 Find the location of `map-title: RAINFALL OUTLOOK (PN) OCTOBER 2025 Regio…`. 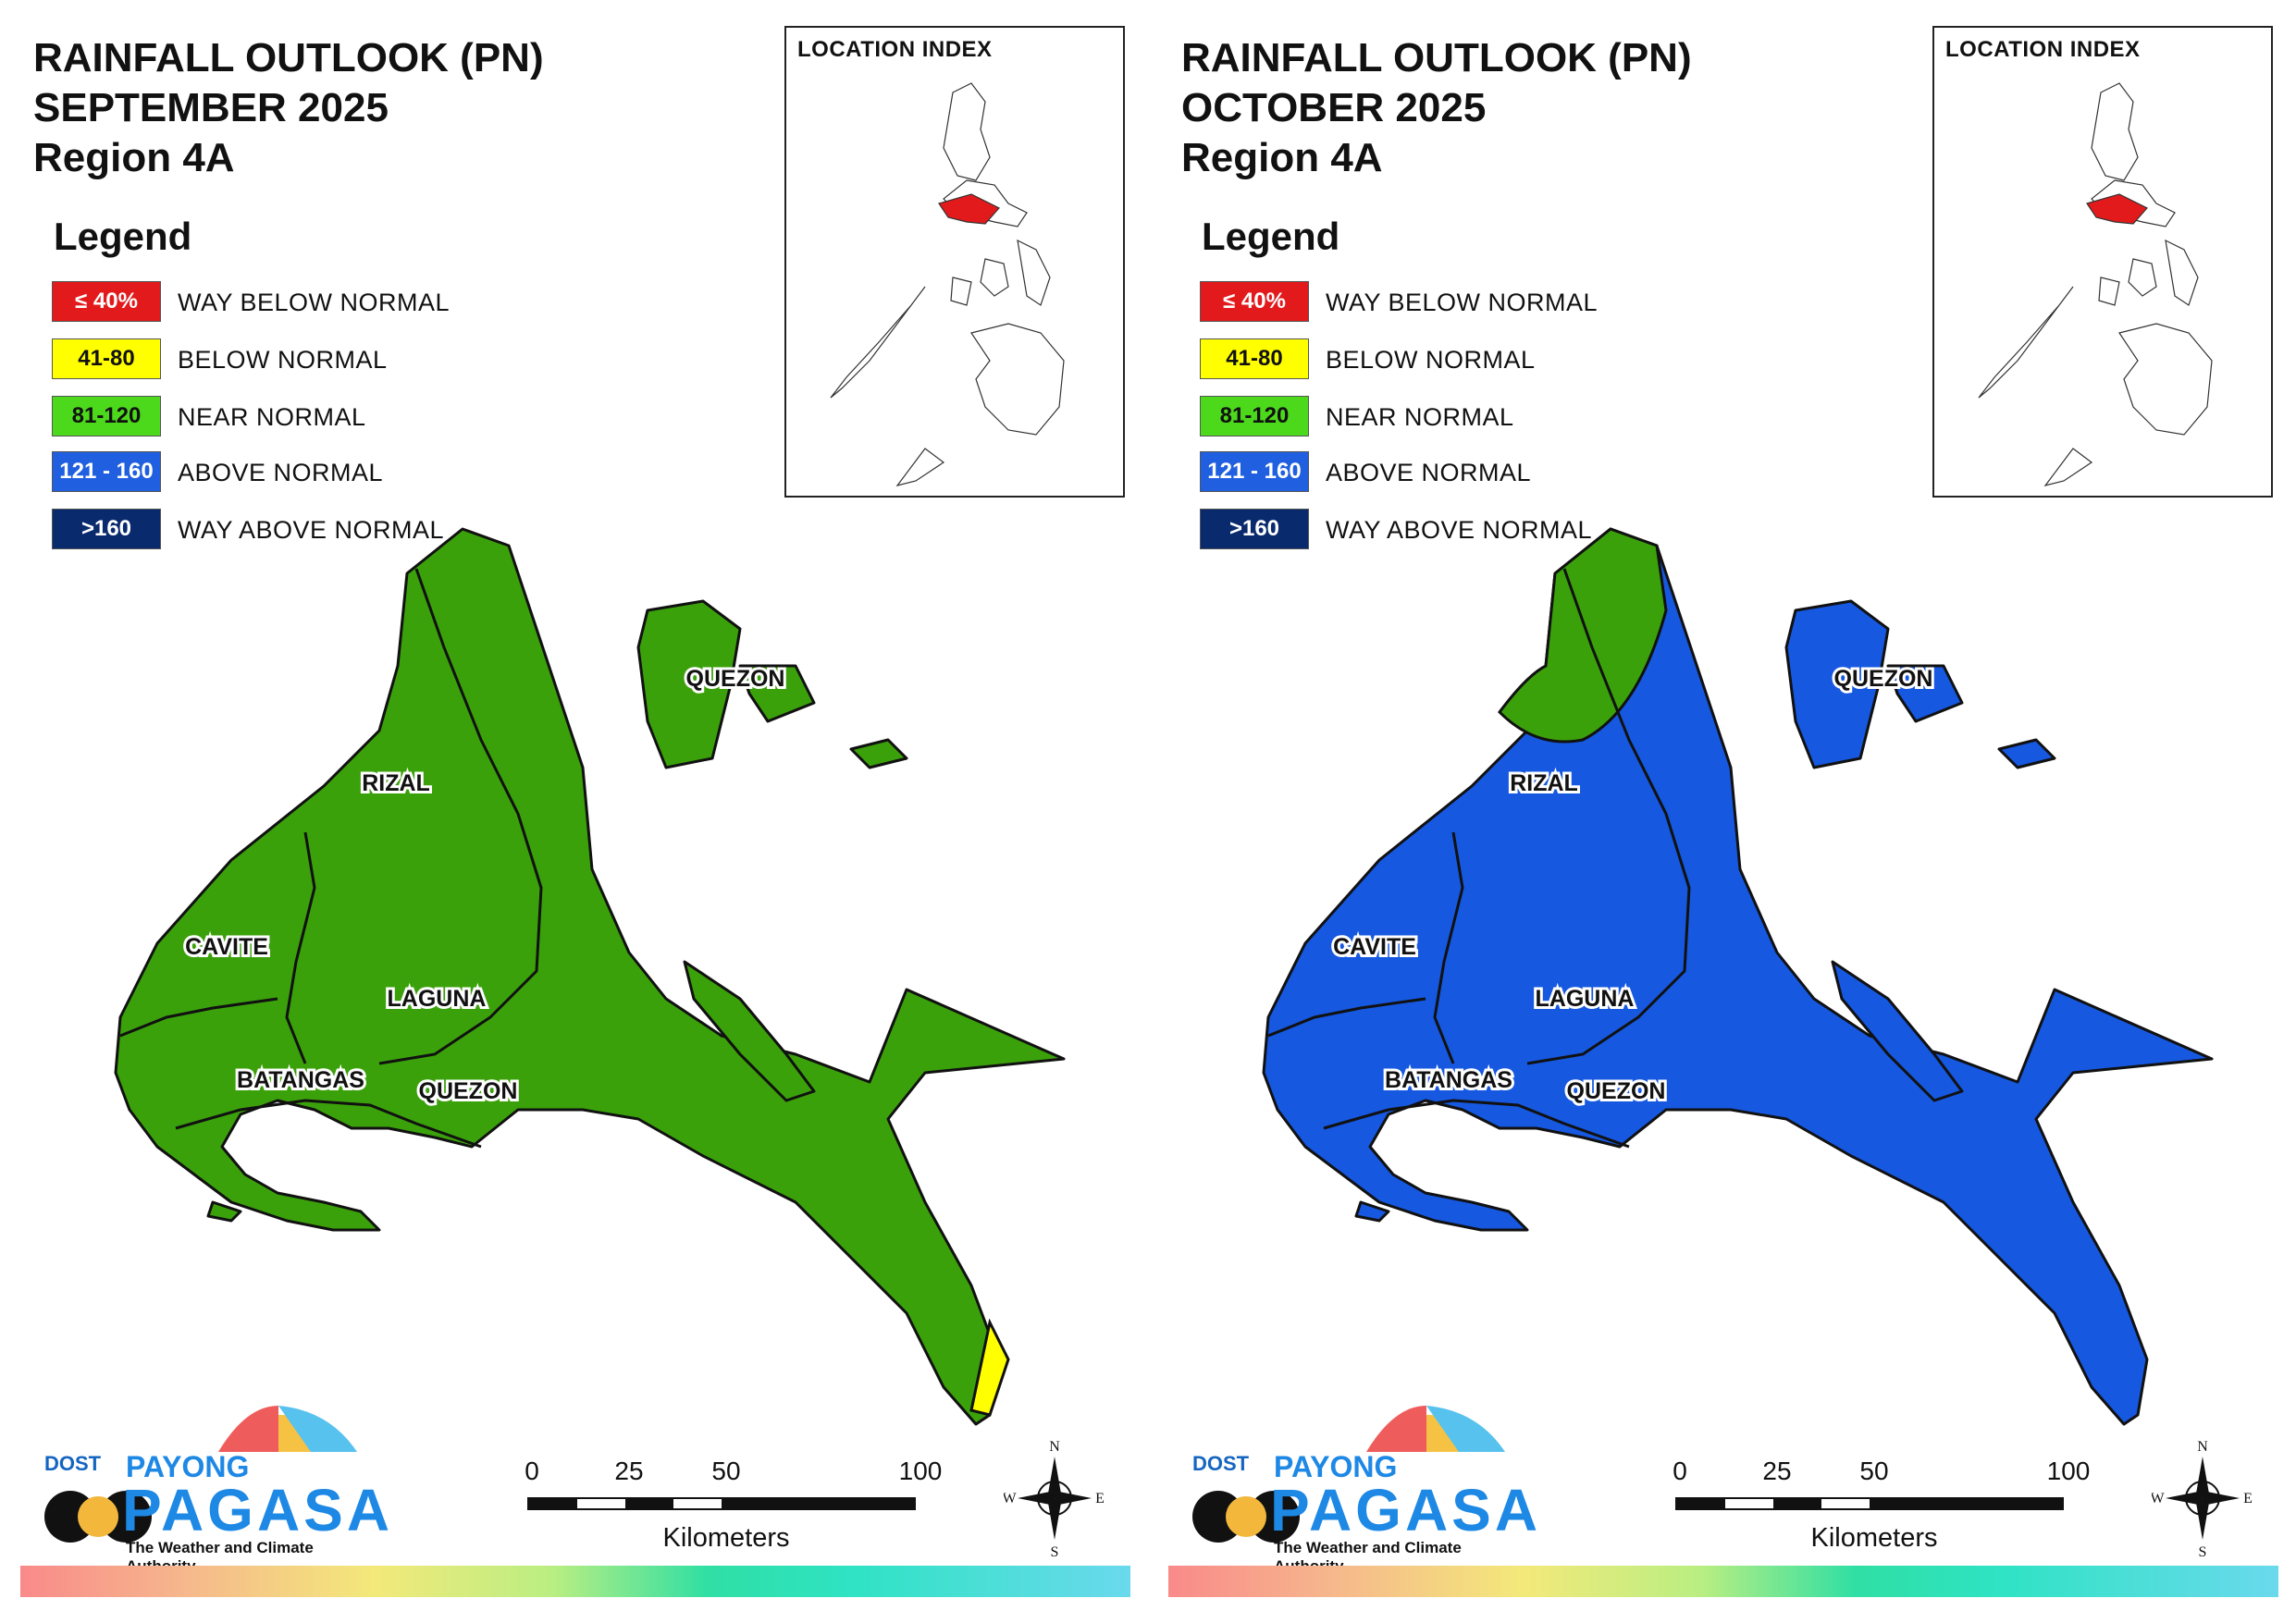

map-title: RAINFALL OUTLOOK (PN) OCTOBER 2025 Regio… is located at coordinates (1436, 108).